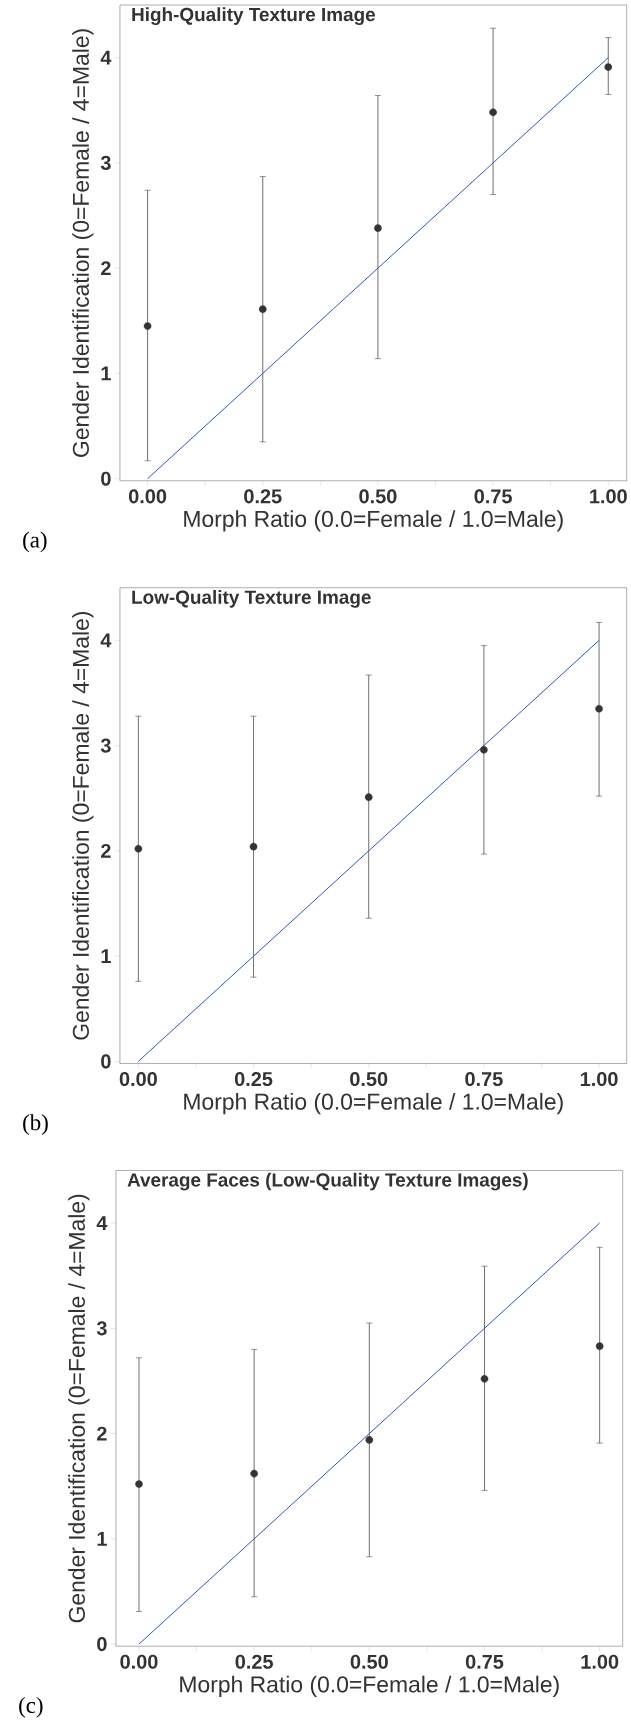  I want to click on chart-title: Average Faces (Low-Quality Texture Images), so click(327, 1181).